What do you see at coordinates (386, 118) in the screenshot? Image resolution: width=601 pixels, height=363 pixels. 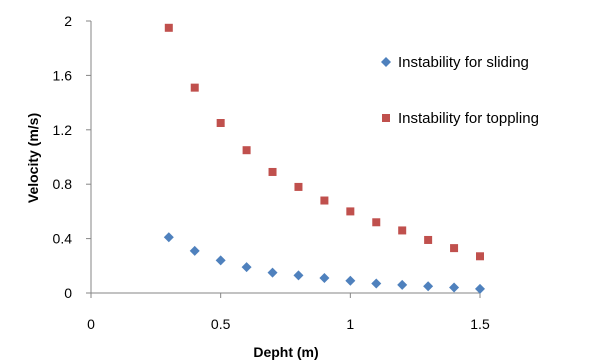 I see `legend-square-marker` at bounding box center [386, 118].